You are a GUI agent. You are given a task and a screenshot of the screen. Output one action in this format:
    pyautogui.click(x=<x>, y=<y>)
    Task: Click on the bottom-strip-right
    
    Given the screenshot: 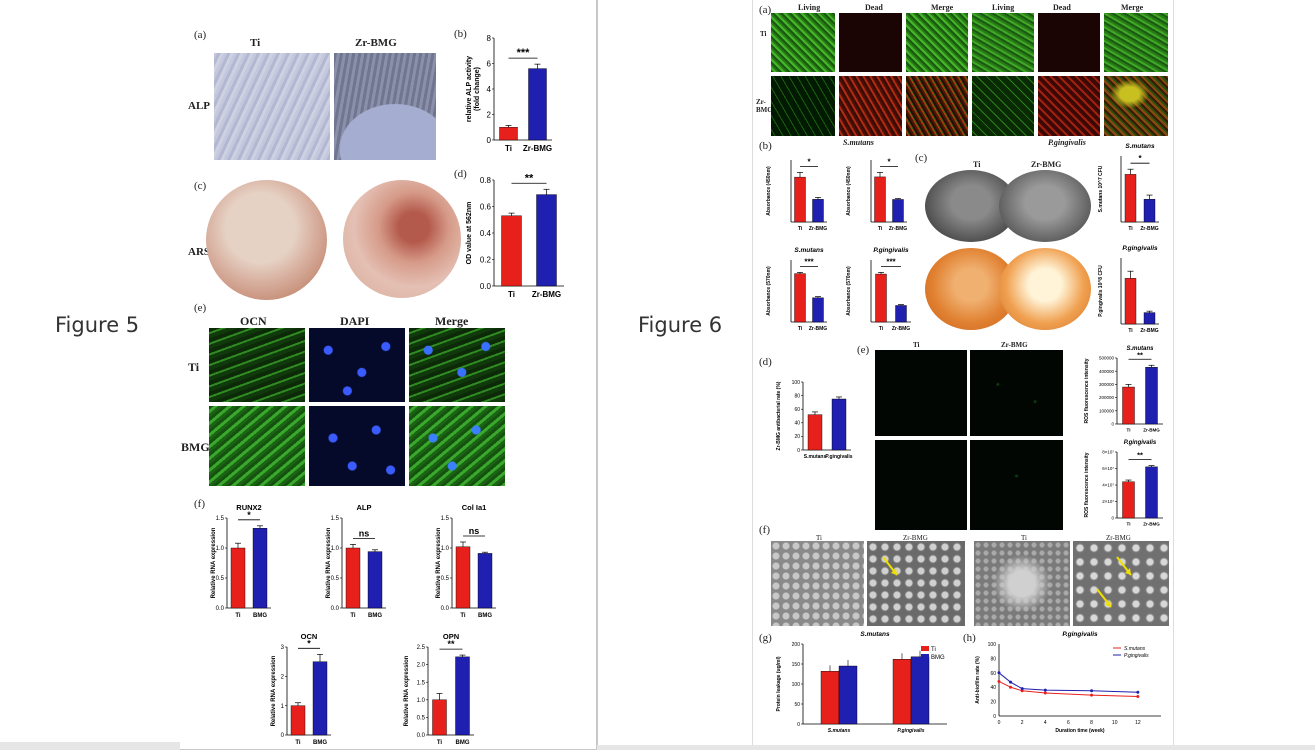 What is the action you would take?
    pyautogui.click(x=956, y=747)
    